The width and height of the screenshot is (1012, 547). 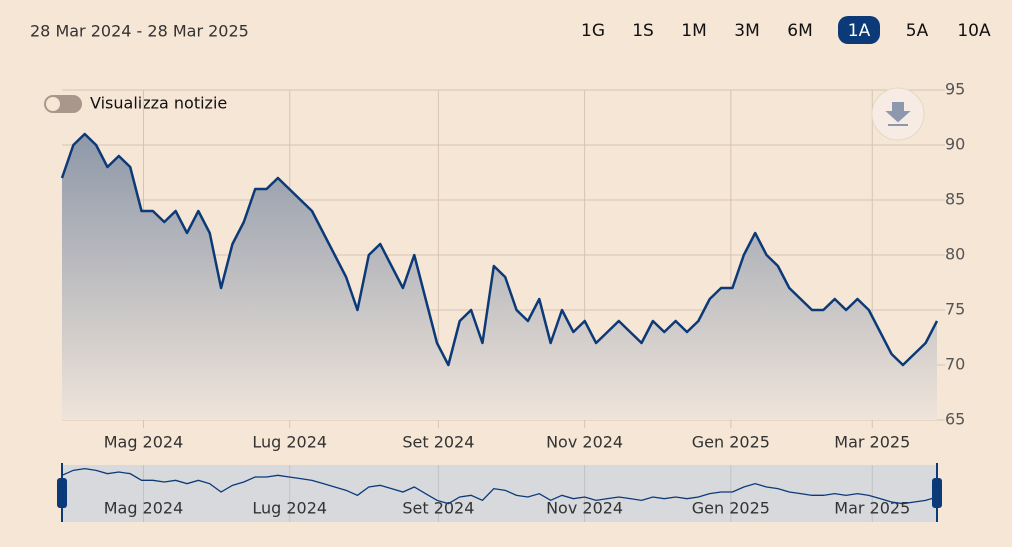 I want to click on period-button: 1A, so click(x=859, y=30).